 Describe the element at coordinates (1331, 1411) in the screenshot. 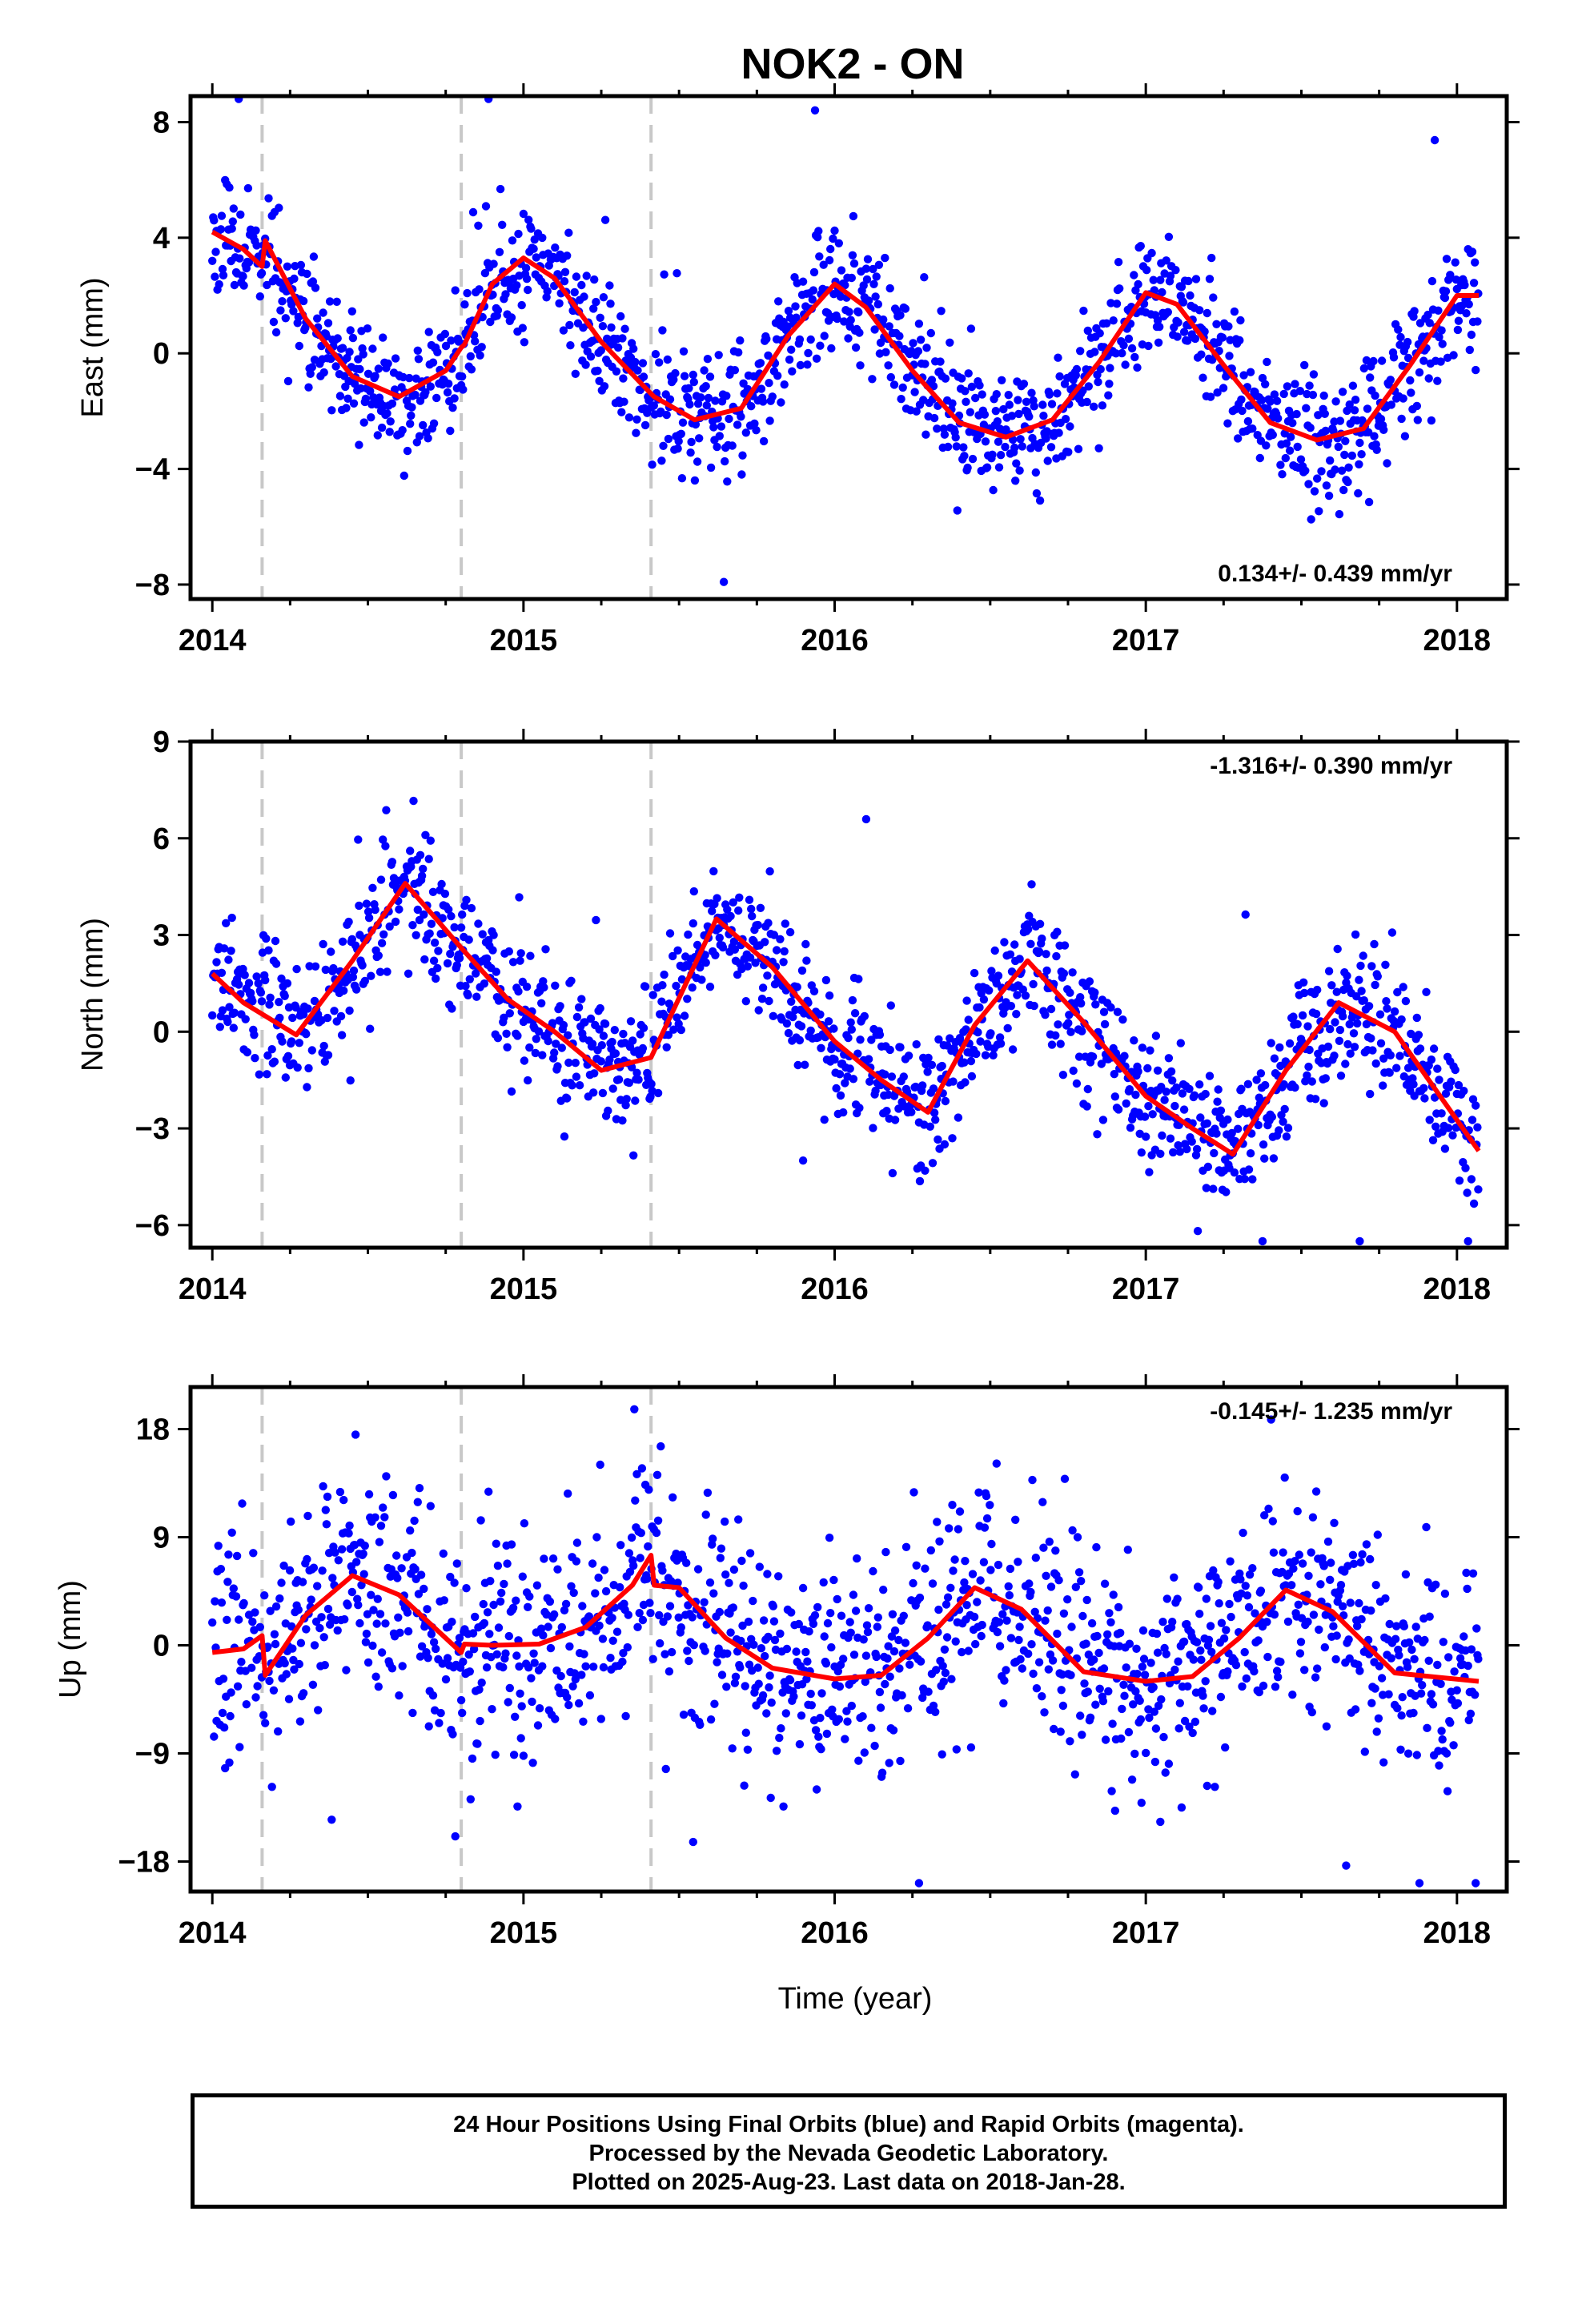

I see `velocity-annotation: -0.145+/- 1.235 mm/yr` at that location.